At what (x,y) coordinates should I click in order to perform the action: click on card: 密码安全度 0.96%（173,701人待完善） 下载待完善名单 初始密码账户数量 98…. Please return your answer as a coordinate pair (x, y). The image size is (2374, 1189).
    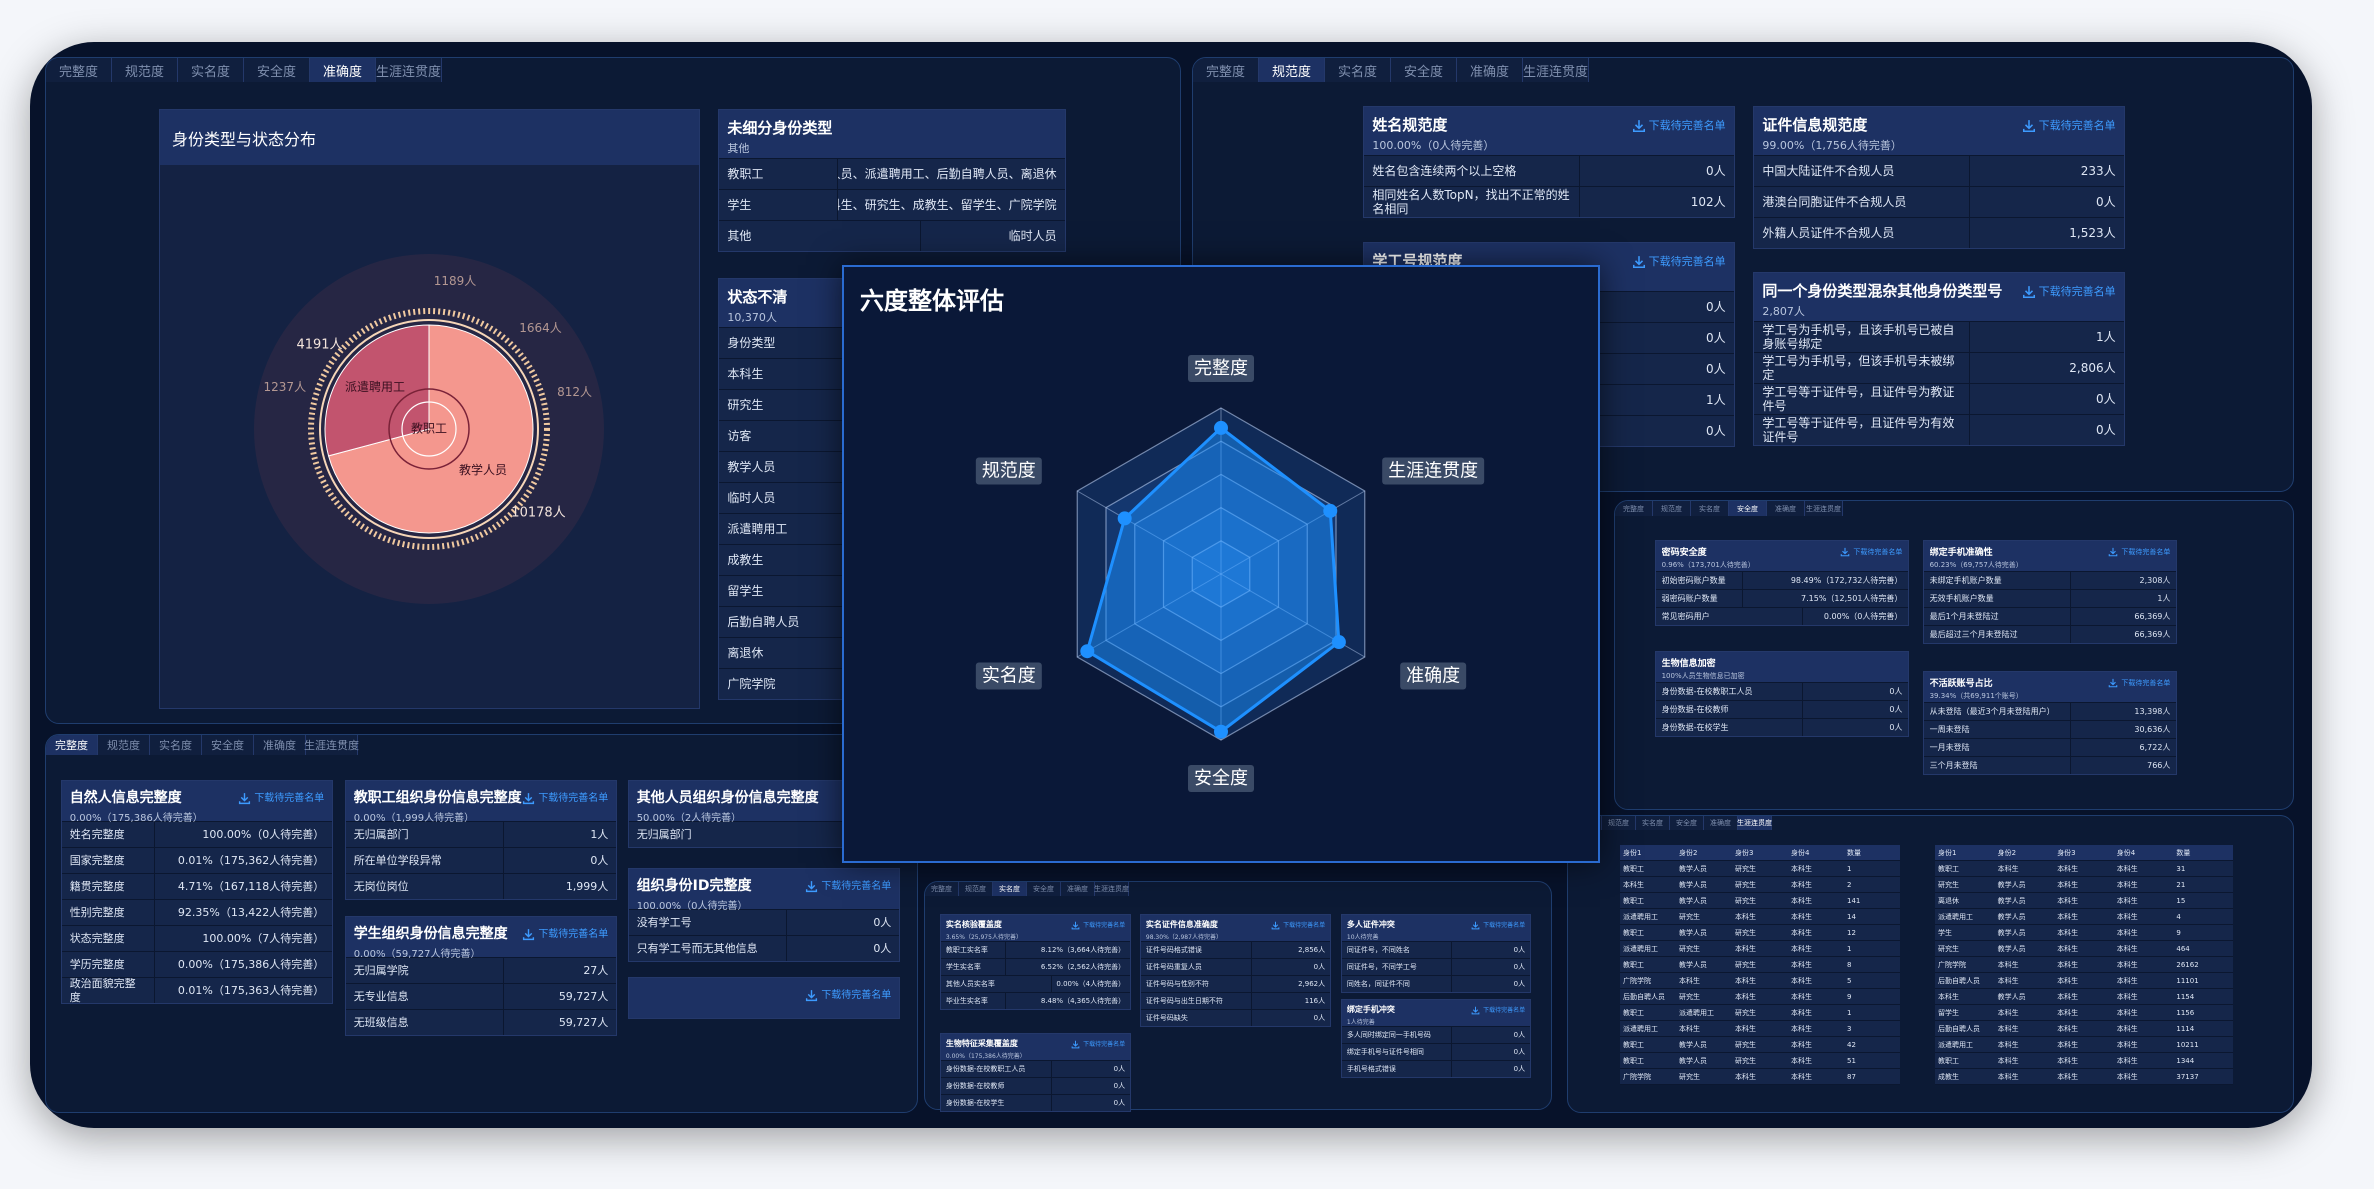
    Looking at the image, I should click on (1782, 583).